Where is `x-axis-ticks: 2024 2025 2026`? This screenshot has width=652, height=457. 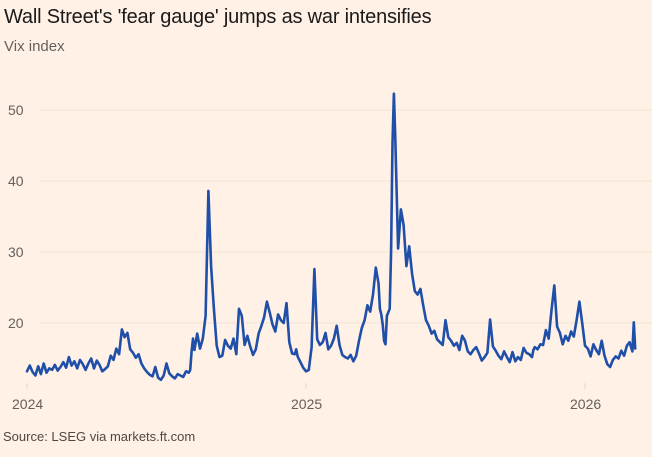
x-axis-ticks: 2024 2025 2026 is located at coordinates (306, 397).